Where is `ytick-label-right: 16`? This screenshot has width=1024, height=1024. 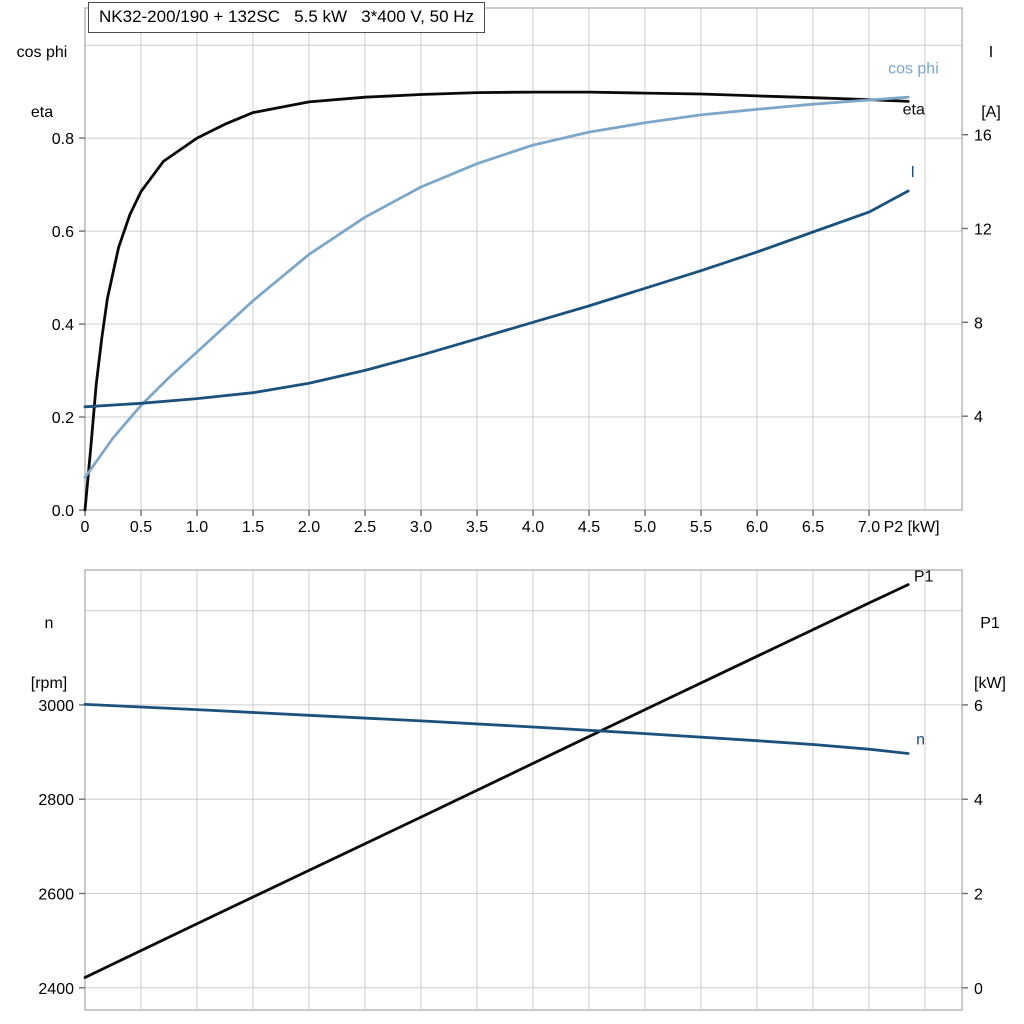
ytick-label-right: 16 is located at coordinates (983, 136).